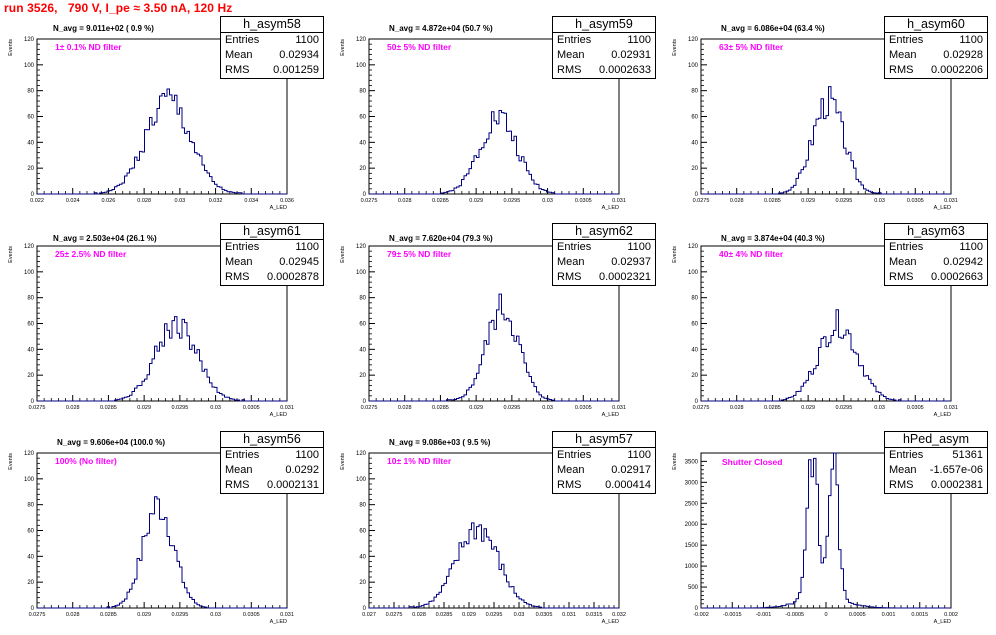 This screenshot has height=635, width=996. I want to click on stats-row-entries: Entries 1100, so click(936, 247).